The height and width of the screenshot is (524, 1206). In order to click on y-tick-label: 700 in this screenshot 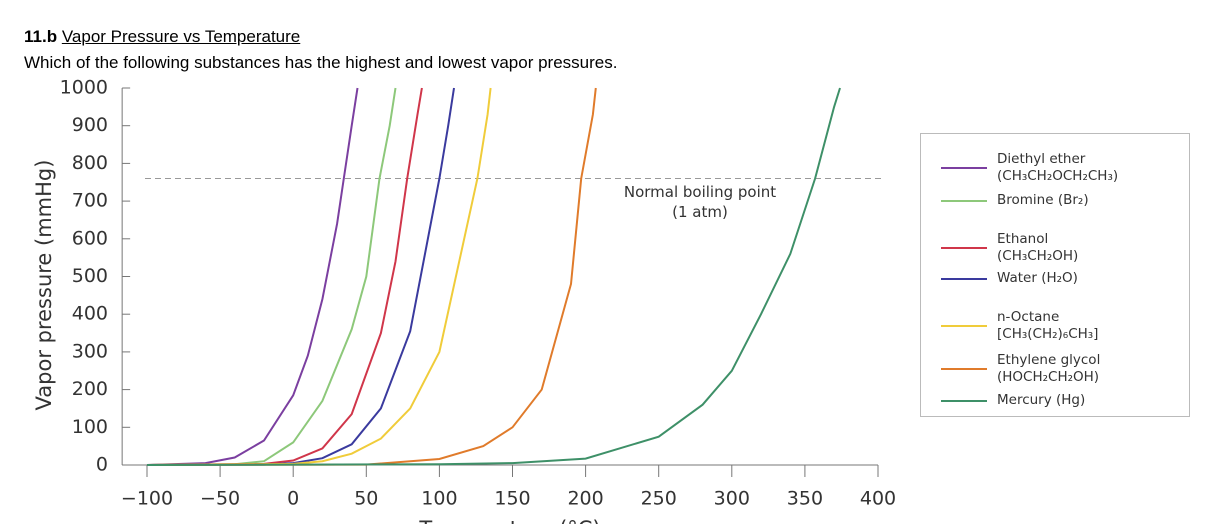, I will do `click(90, 201)`.